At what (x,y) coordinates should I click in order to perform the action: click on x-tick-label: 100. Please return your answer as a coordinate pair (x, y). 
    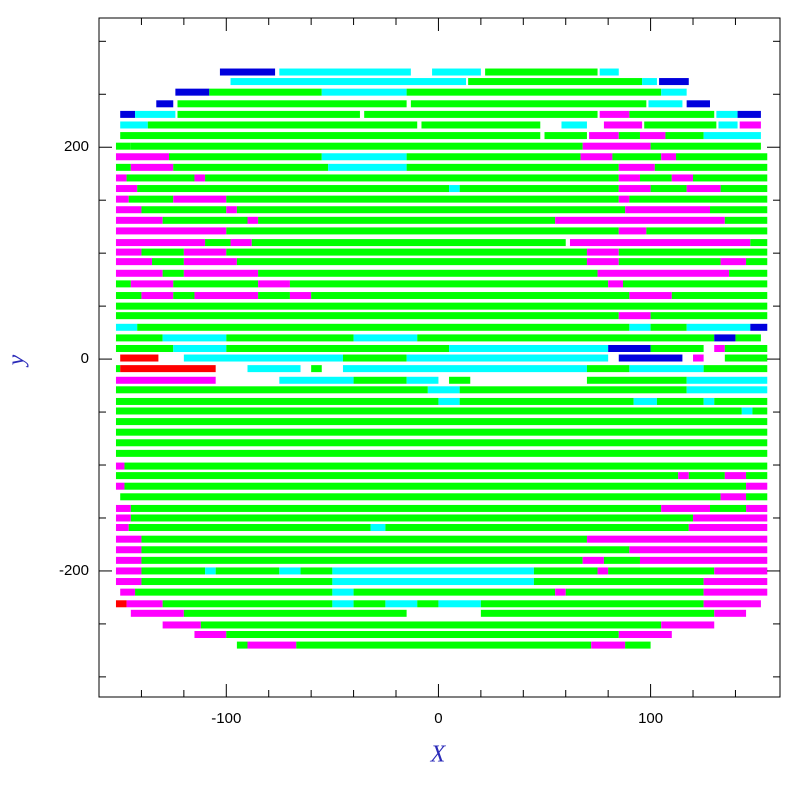
    Looking at the image, I should click on (650, 718).